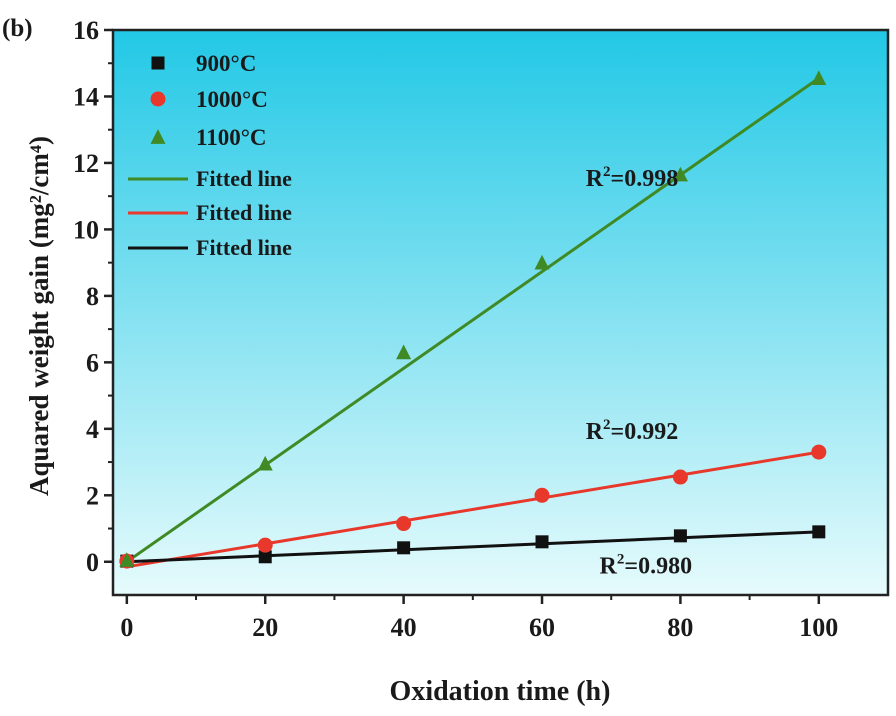 The width and height of the screenshot is (896, 716). I want to click on y-tick-label-6: 6, so click(92, 362).